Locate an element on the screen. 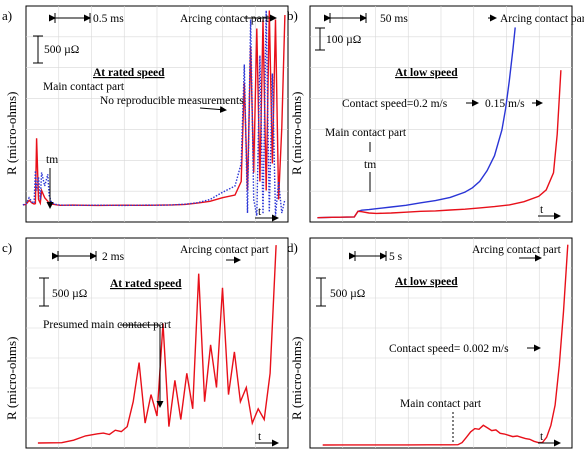 This screenshot has width=584, height=454. r-scale-label: 100 µΩ is located at coordinates (343, 40).